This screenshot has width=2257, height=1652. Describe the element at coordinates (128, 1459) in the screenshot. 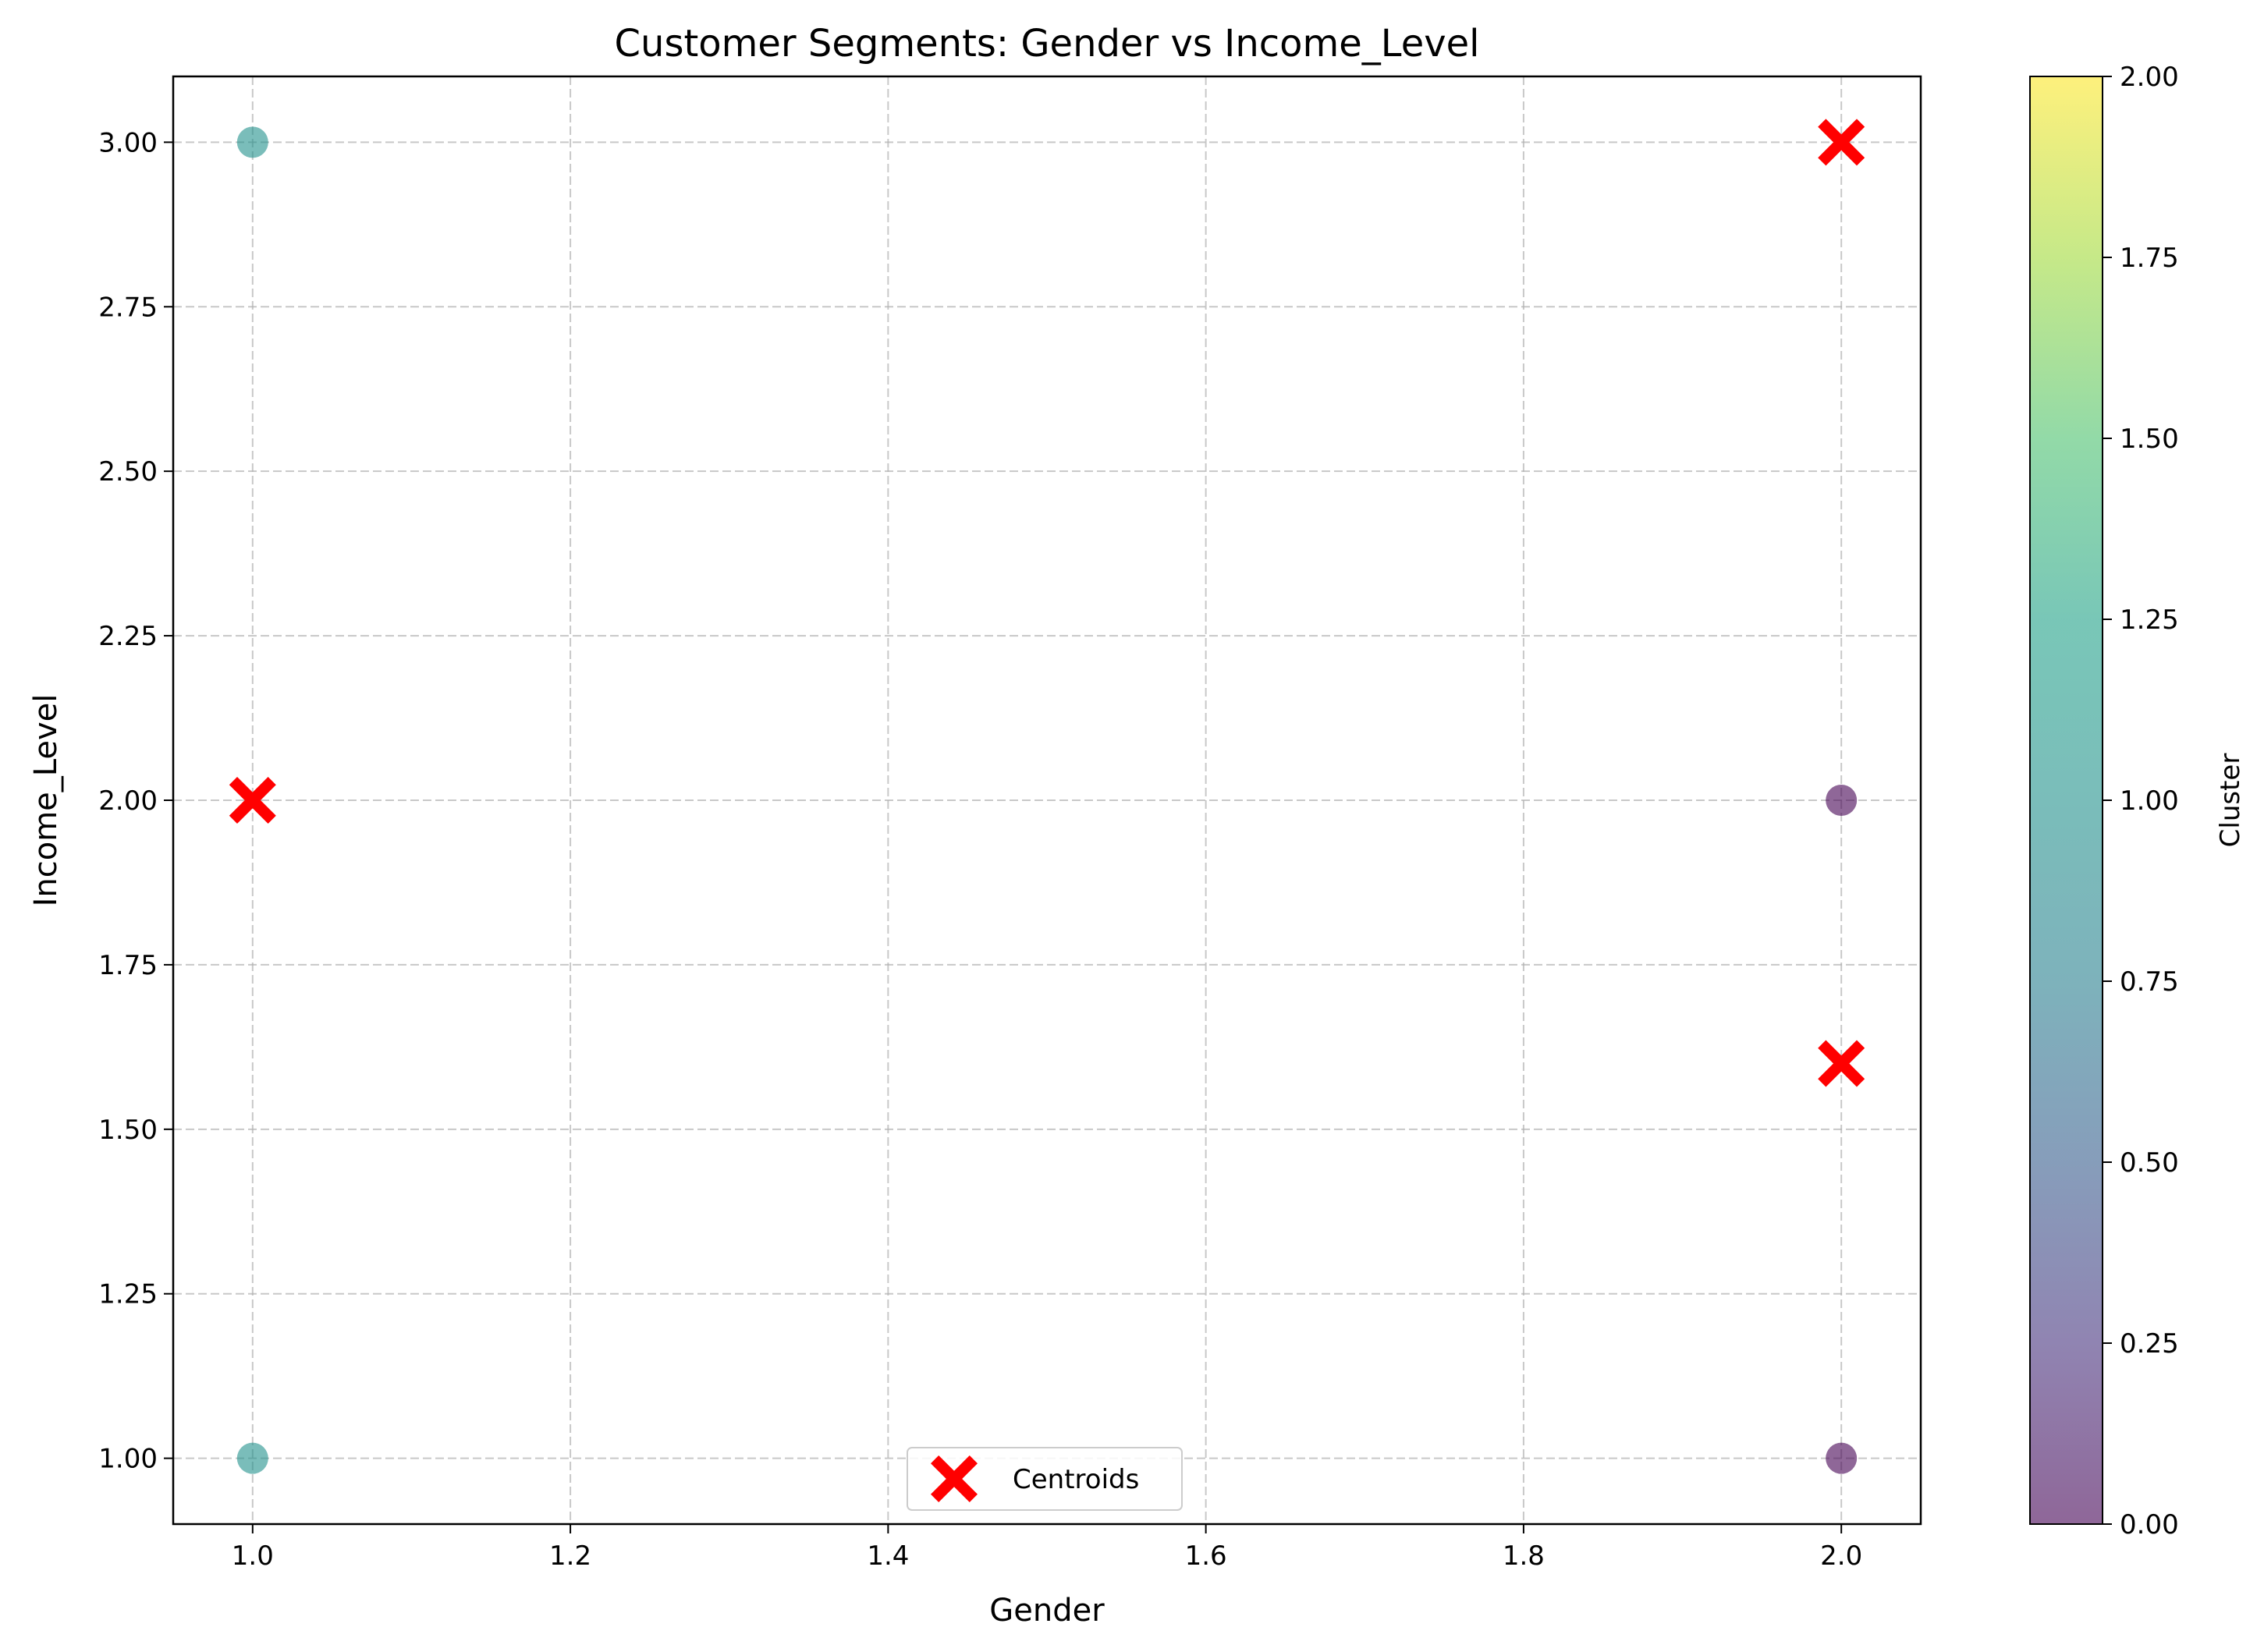

I see `y-tick-label: 1.00` at that location.